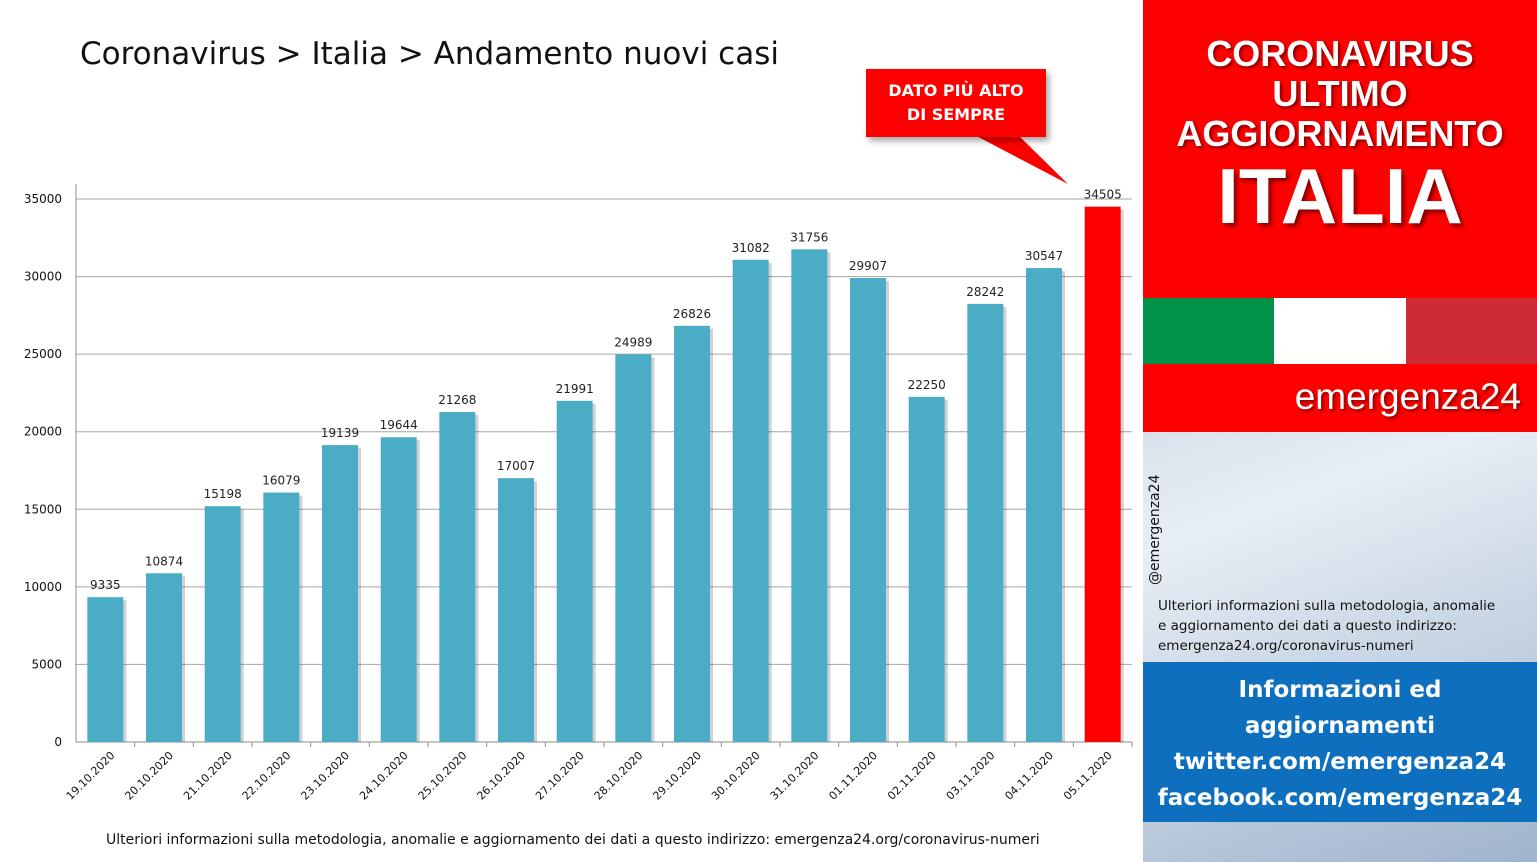 The height and width of the screenshot is (862, 1537). Describe the element at coordinates (384, 776) in the screenshot. I see `x-tick-label: 24.10.2020` at that location.